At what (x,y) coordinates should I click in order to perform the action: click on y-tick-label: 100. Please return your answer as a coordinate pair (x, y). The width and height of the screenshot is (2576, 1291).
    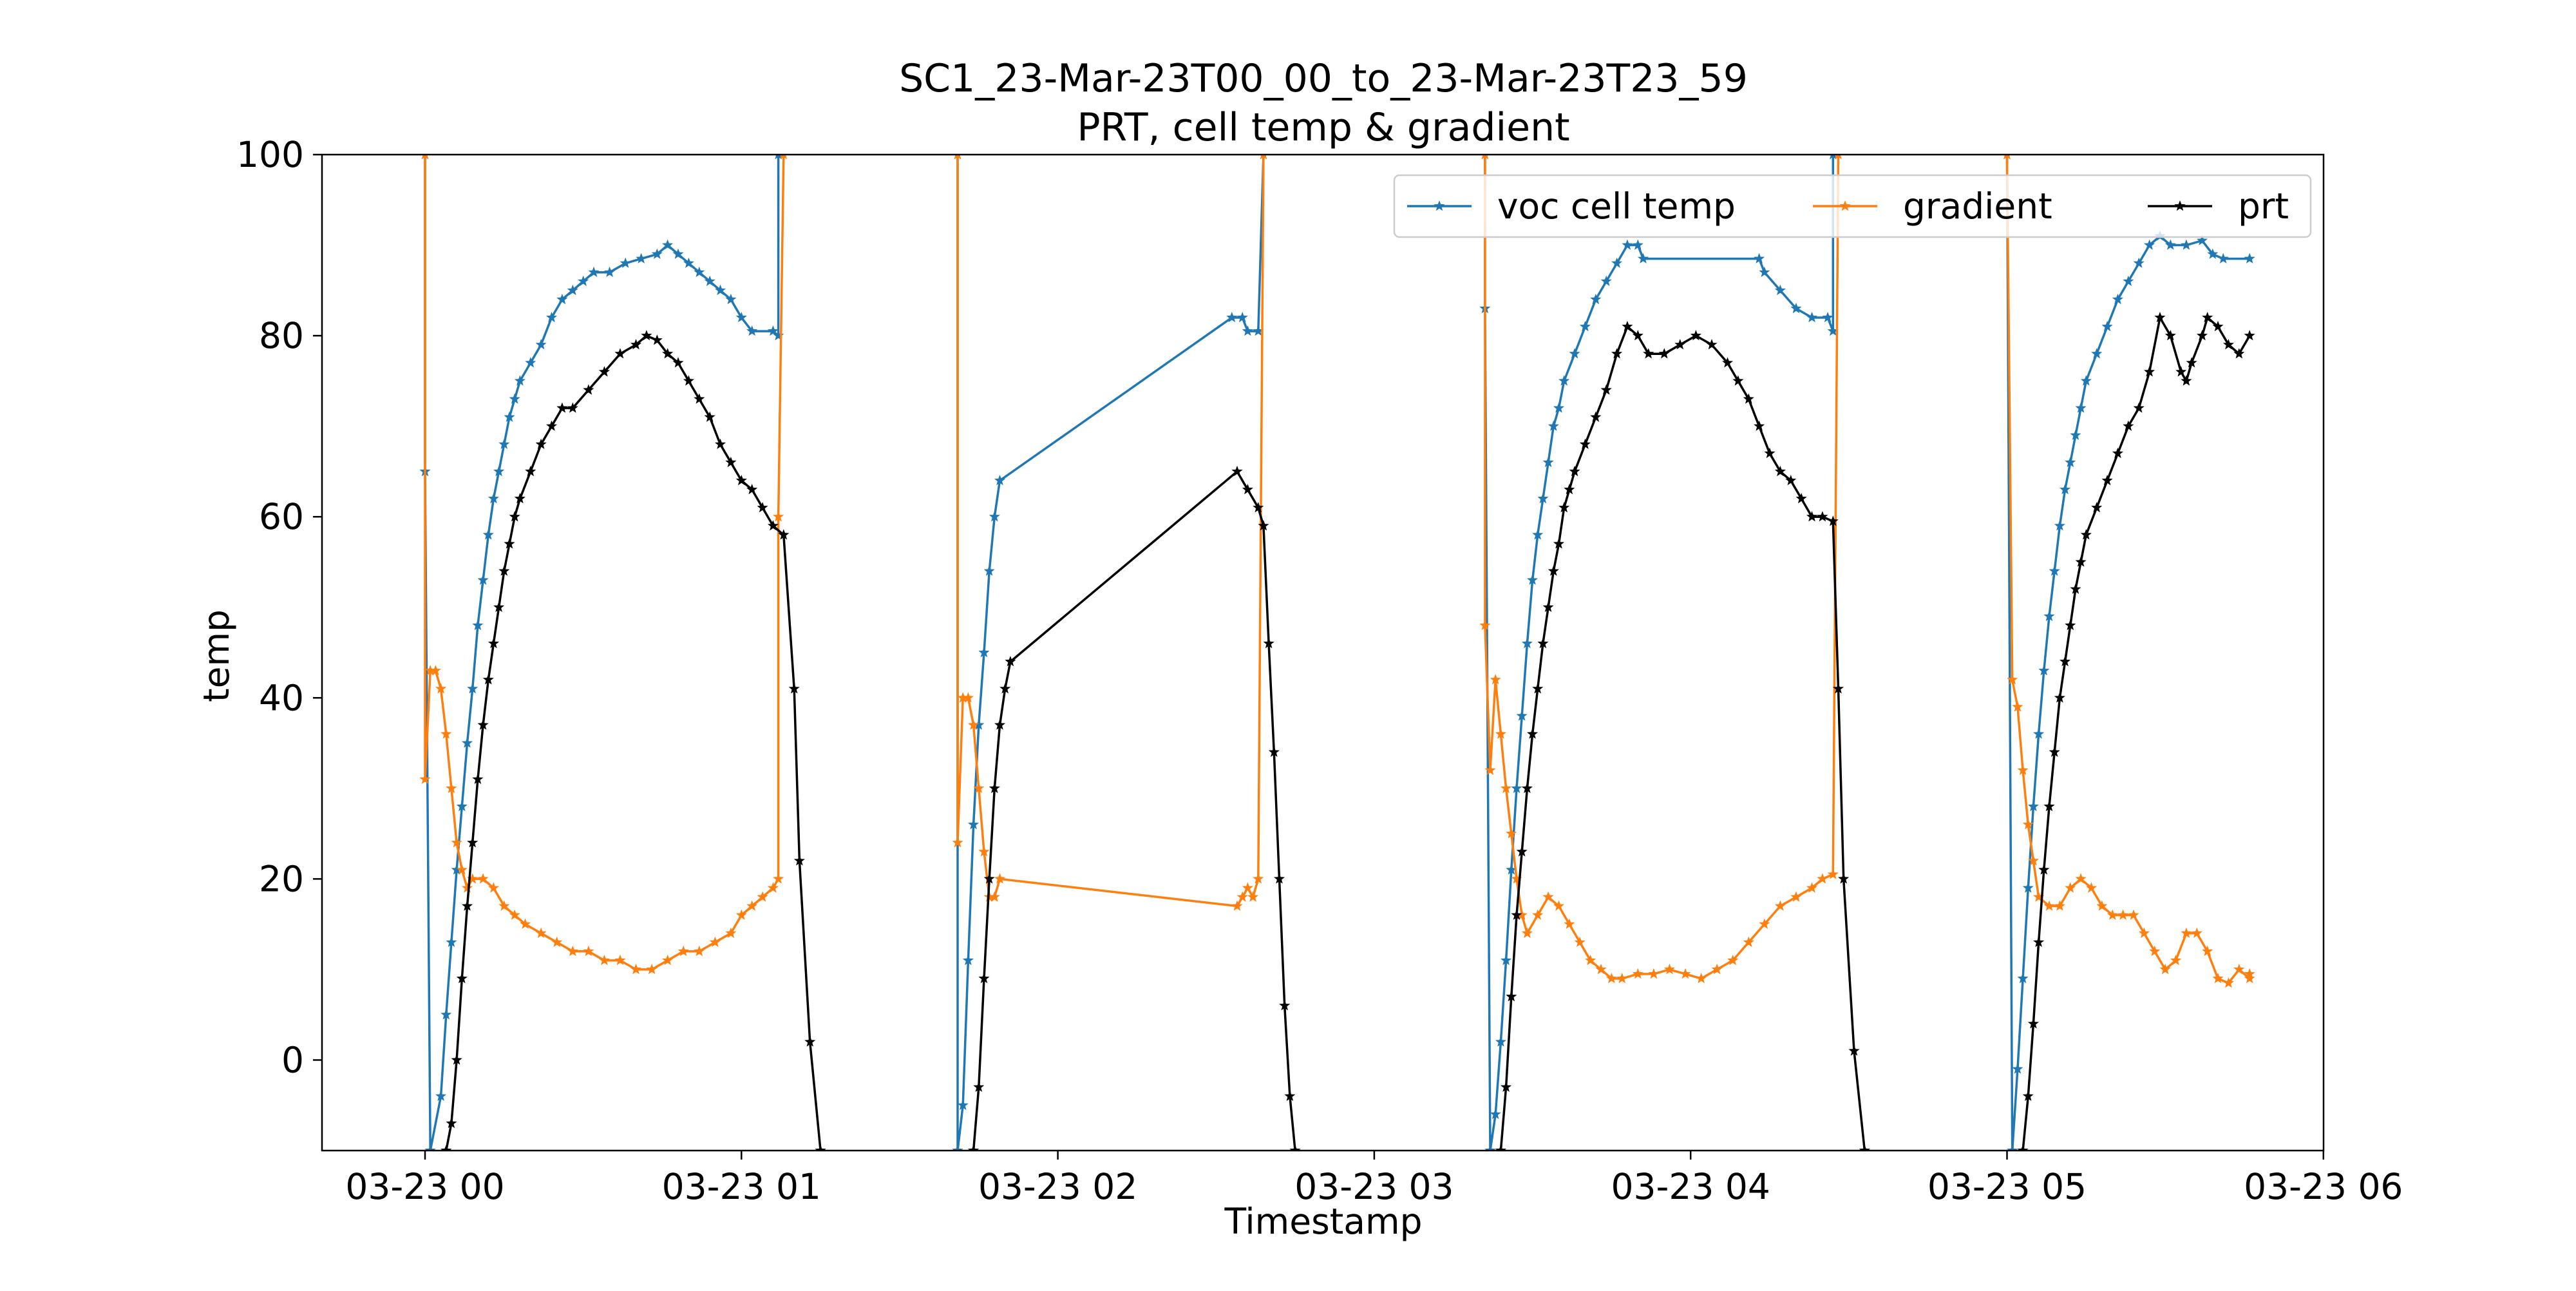
    Looking at the image, I should click on (270, 154).